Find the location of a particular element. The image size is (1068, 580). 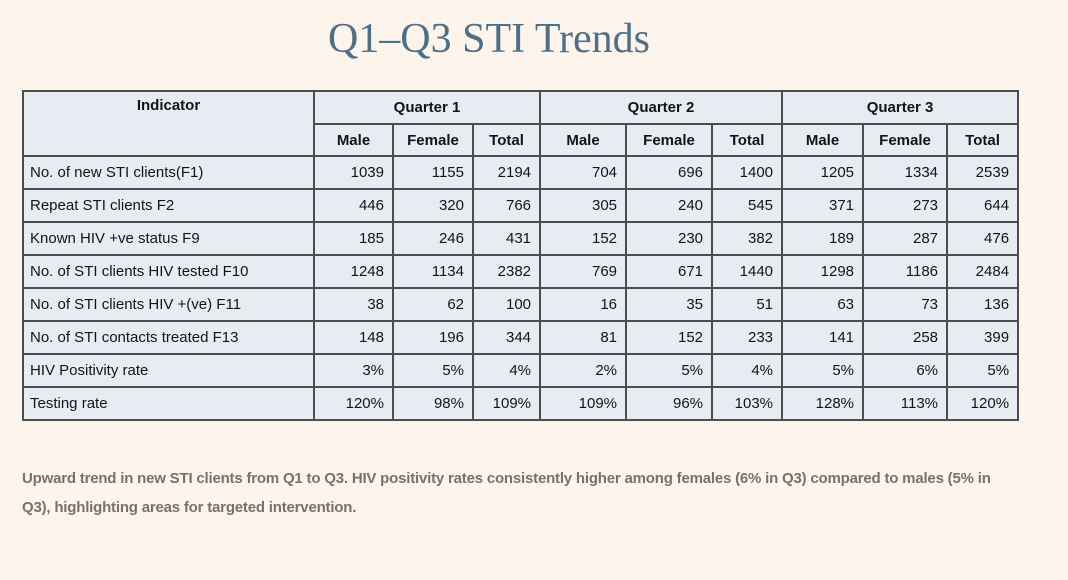

value-cell: 196 is located at coordinates (433, 337).